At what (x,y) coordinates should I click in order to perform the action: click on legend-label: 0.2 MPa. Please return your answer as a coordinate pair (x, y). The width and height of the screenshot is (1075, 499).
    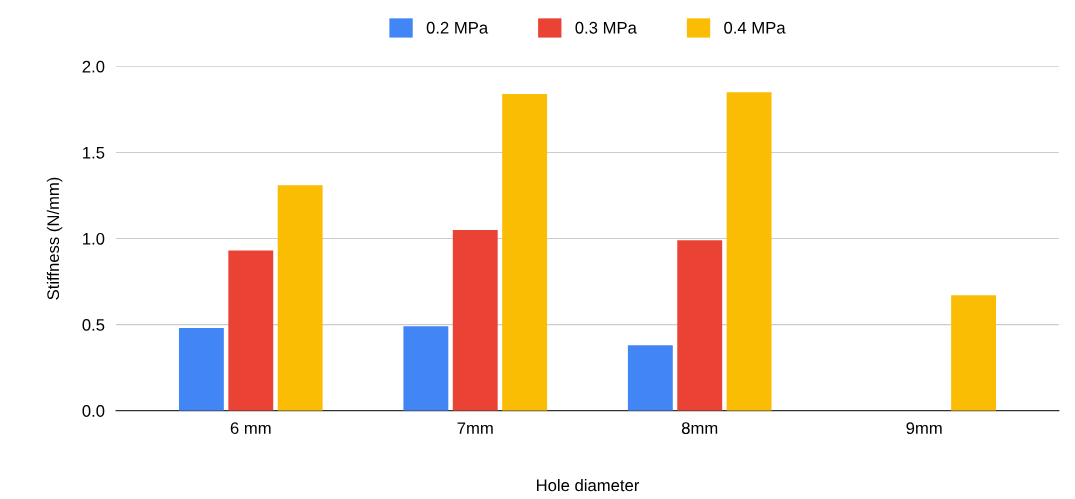
    Looking at the image, I should click on (457, 27).